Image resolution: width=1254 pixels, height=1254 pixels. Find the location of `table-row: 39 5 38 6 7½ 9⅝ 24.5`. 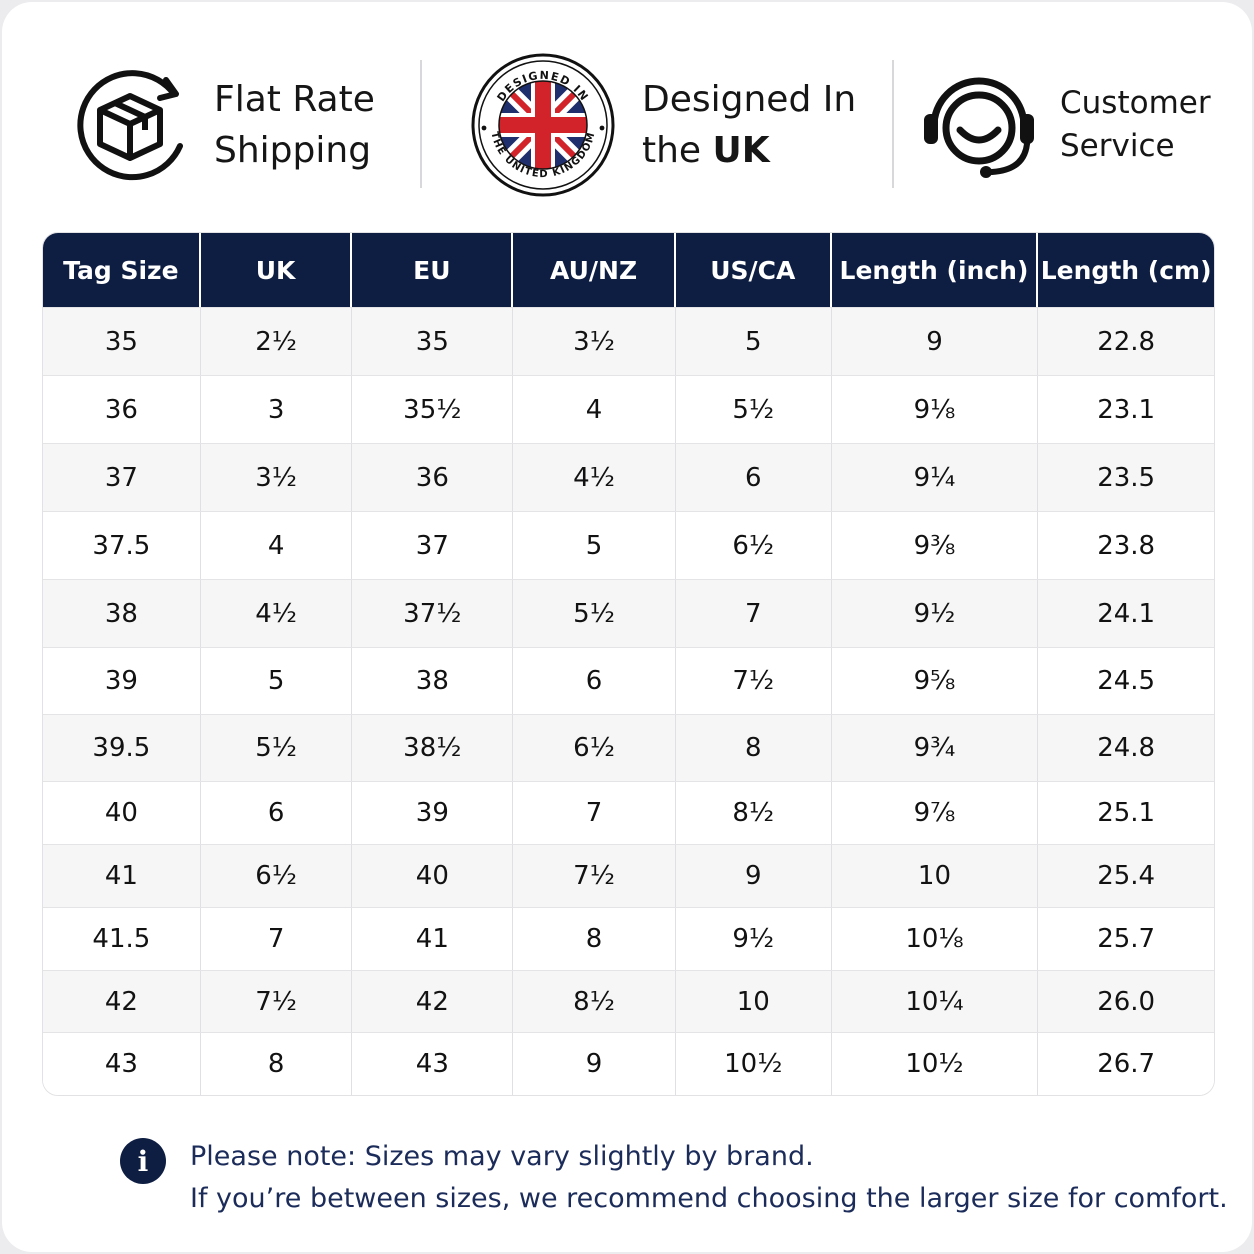

table-row: 39 5 38 6 7½ 9⅝ 24.5 is located at coordinates (628, 680).